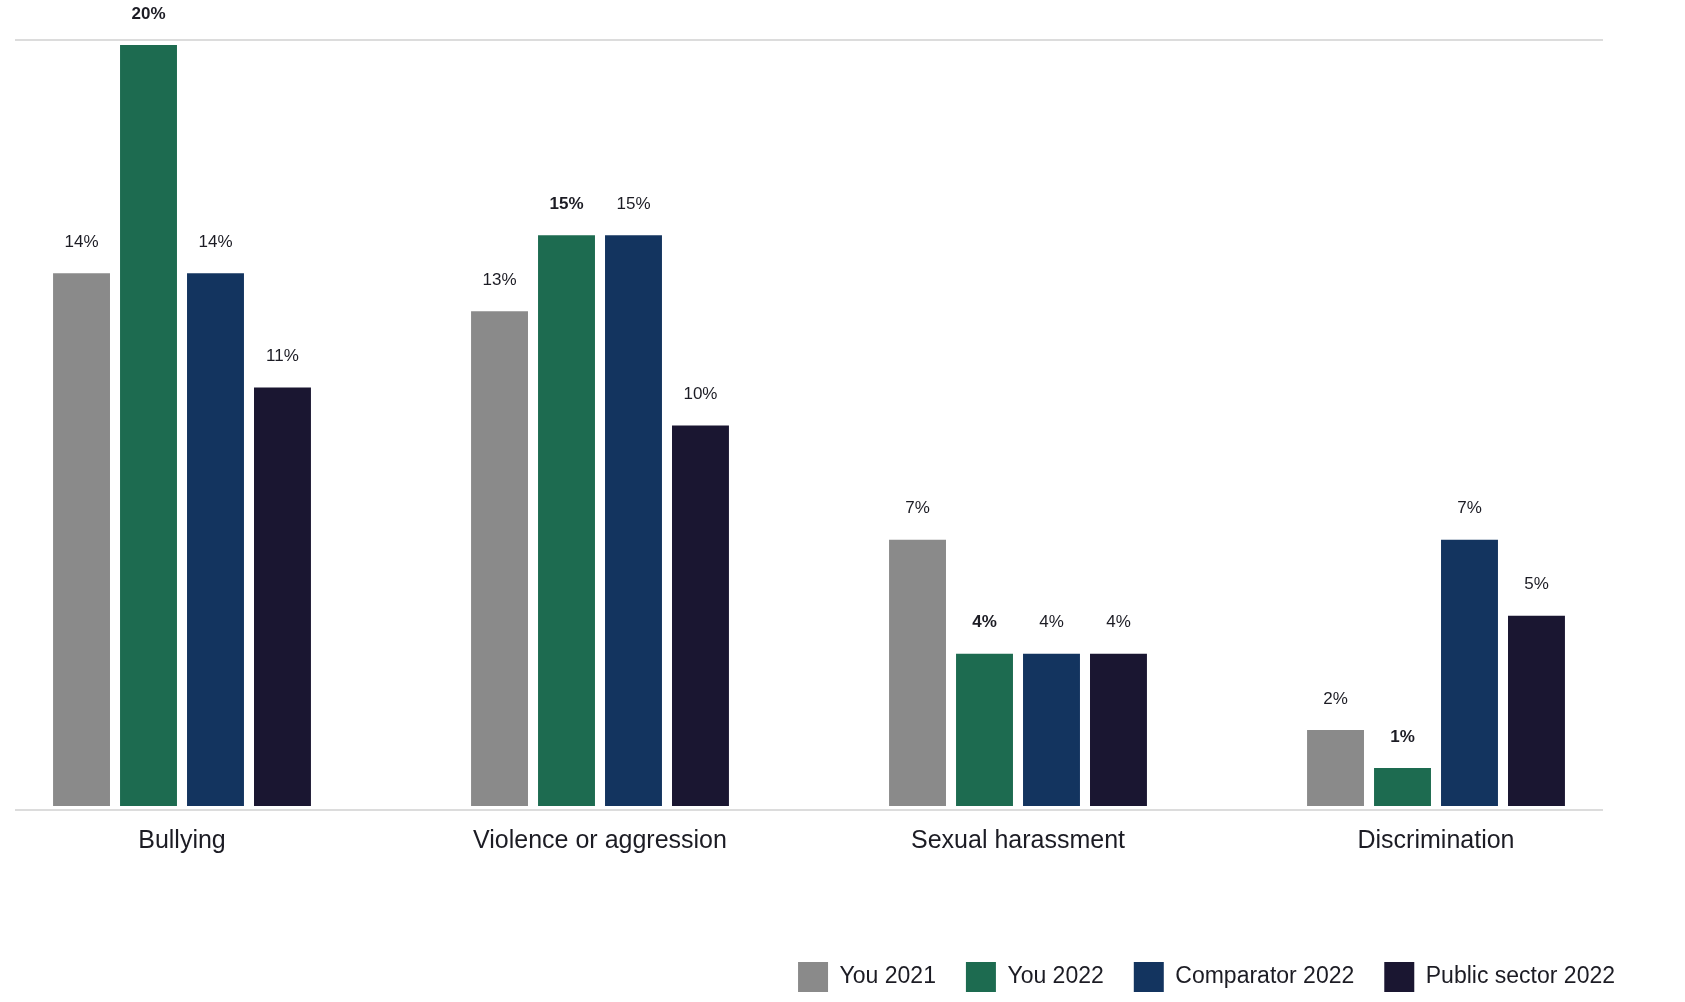 Image resolution: width=1685 pixels, height=1002 pixels. Describe the element at coordinates (1520, 975) in the screenshot. I see `legend-label: Public sector 2022` at that location.